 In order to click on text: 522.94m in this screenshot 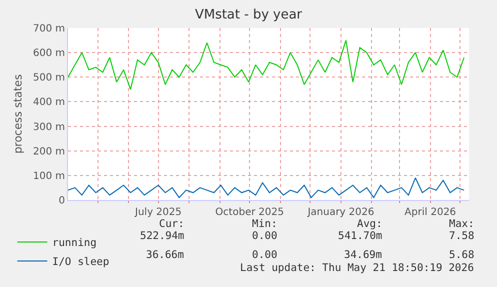, I will do `click(162, 236)`.